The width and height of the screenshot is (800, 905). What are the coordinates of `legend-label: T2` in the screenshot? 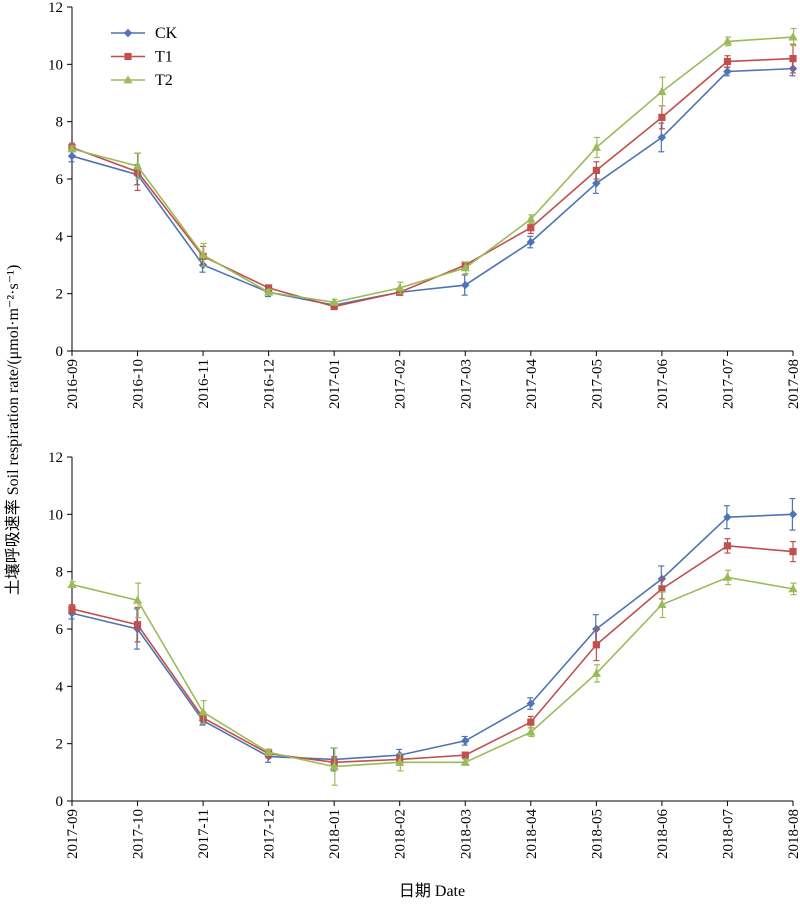 It's located at (164, 80).